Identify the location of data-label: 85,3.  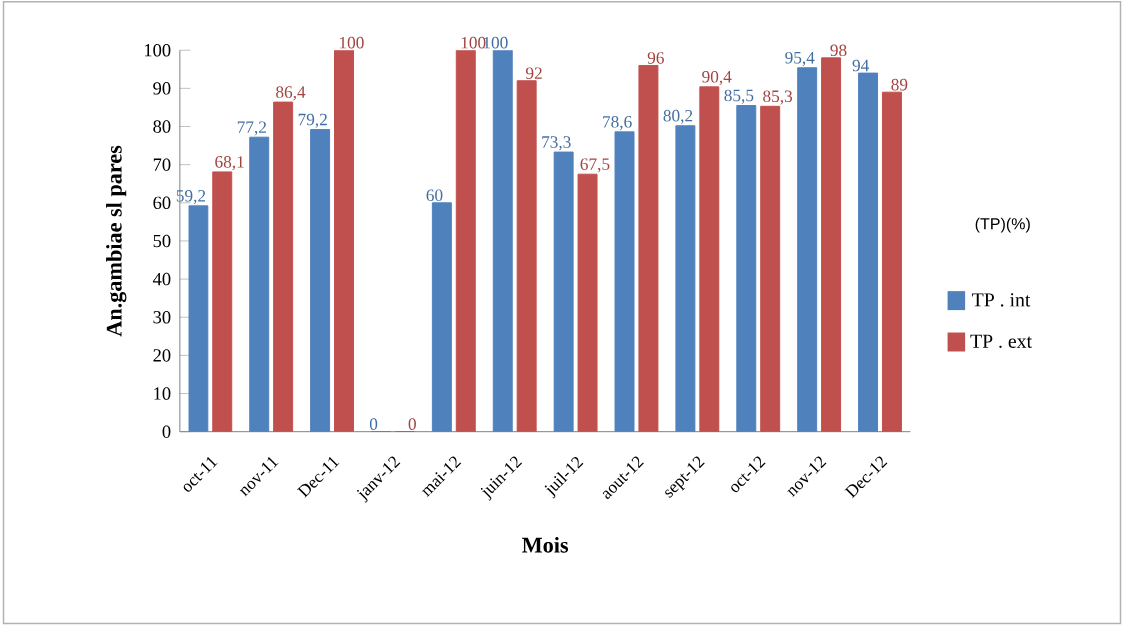
(778, 97).